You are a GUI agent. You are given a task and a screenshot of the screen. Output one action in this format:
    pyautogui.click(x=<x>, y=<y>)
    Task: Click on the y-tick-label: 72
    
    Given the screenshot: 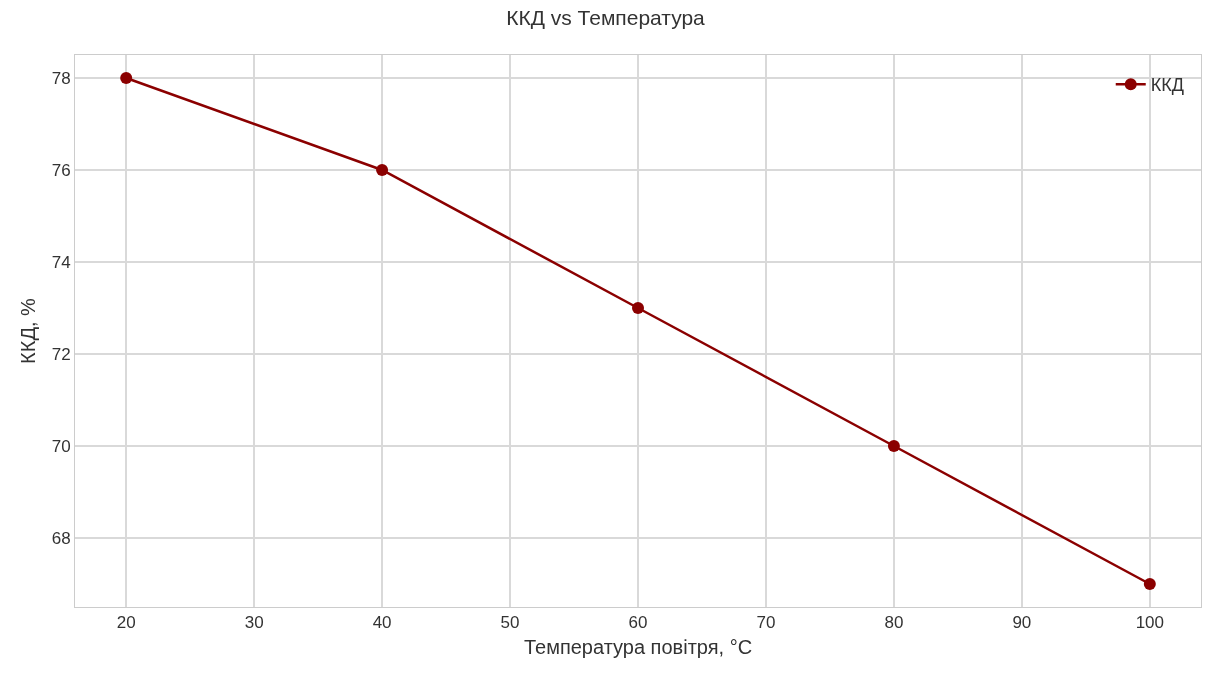 What is the action you would take?
    pyautogui.click(x=61, y=354)
    